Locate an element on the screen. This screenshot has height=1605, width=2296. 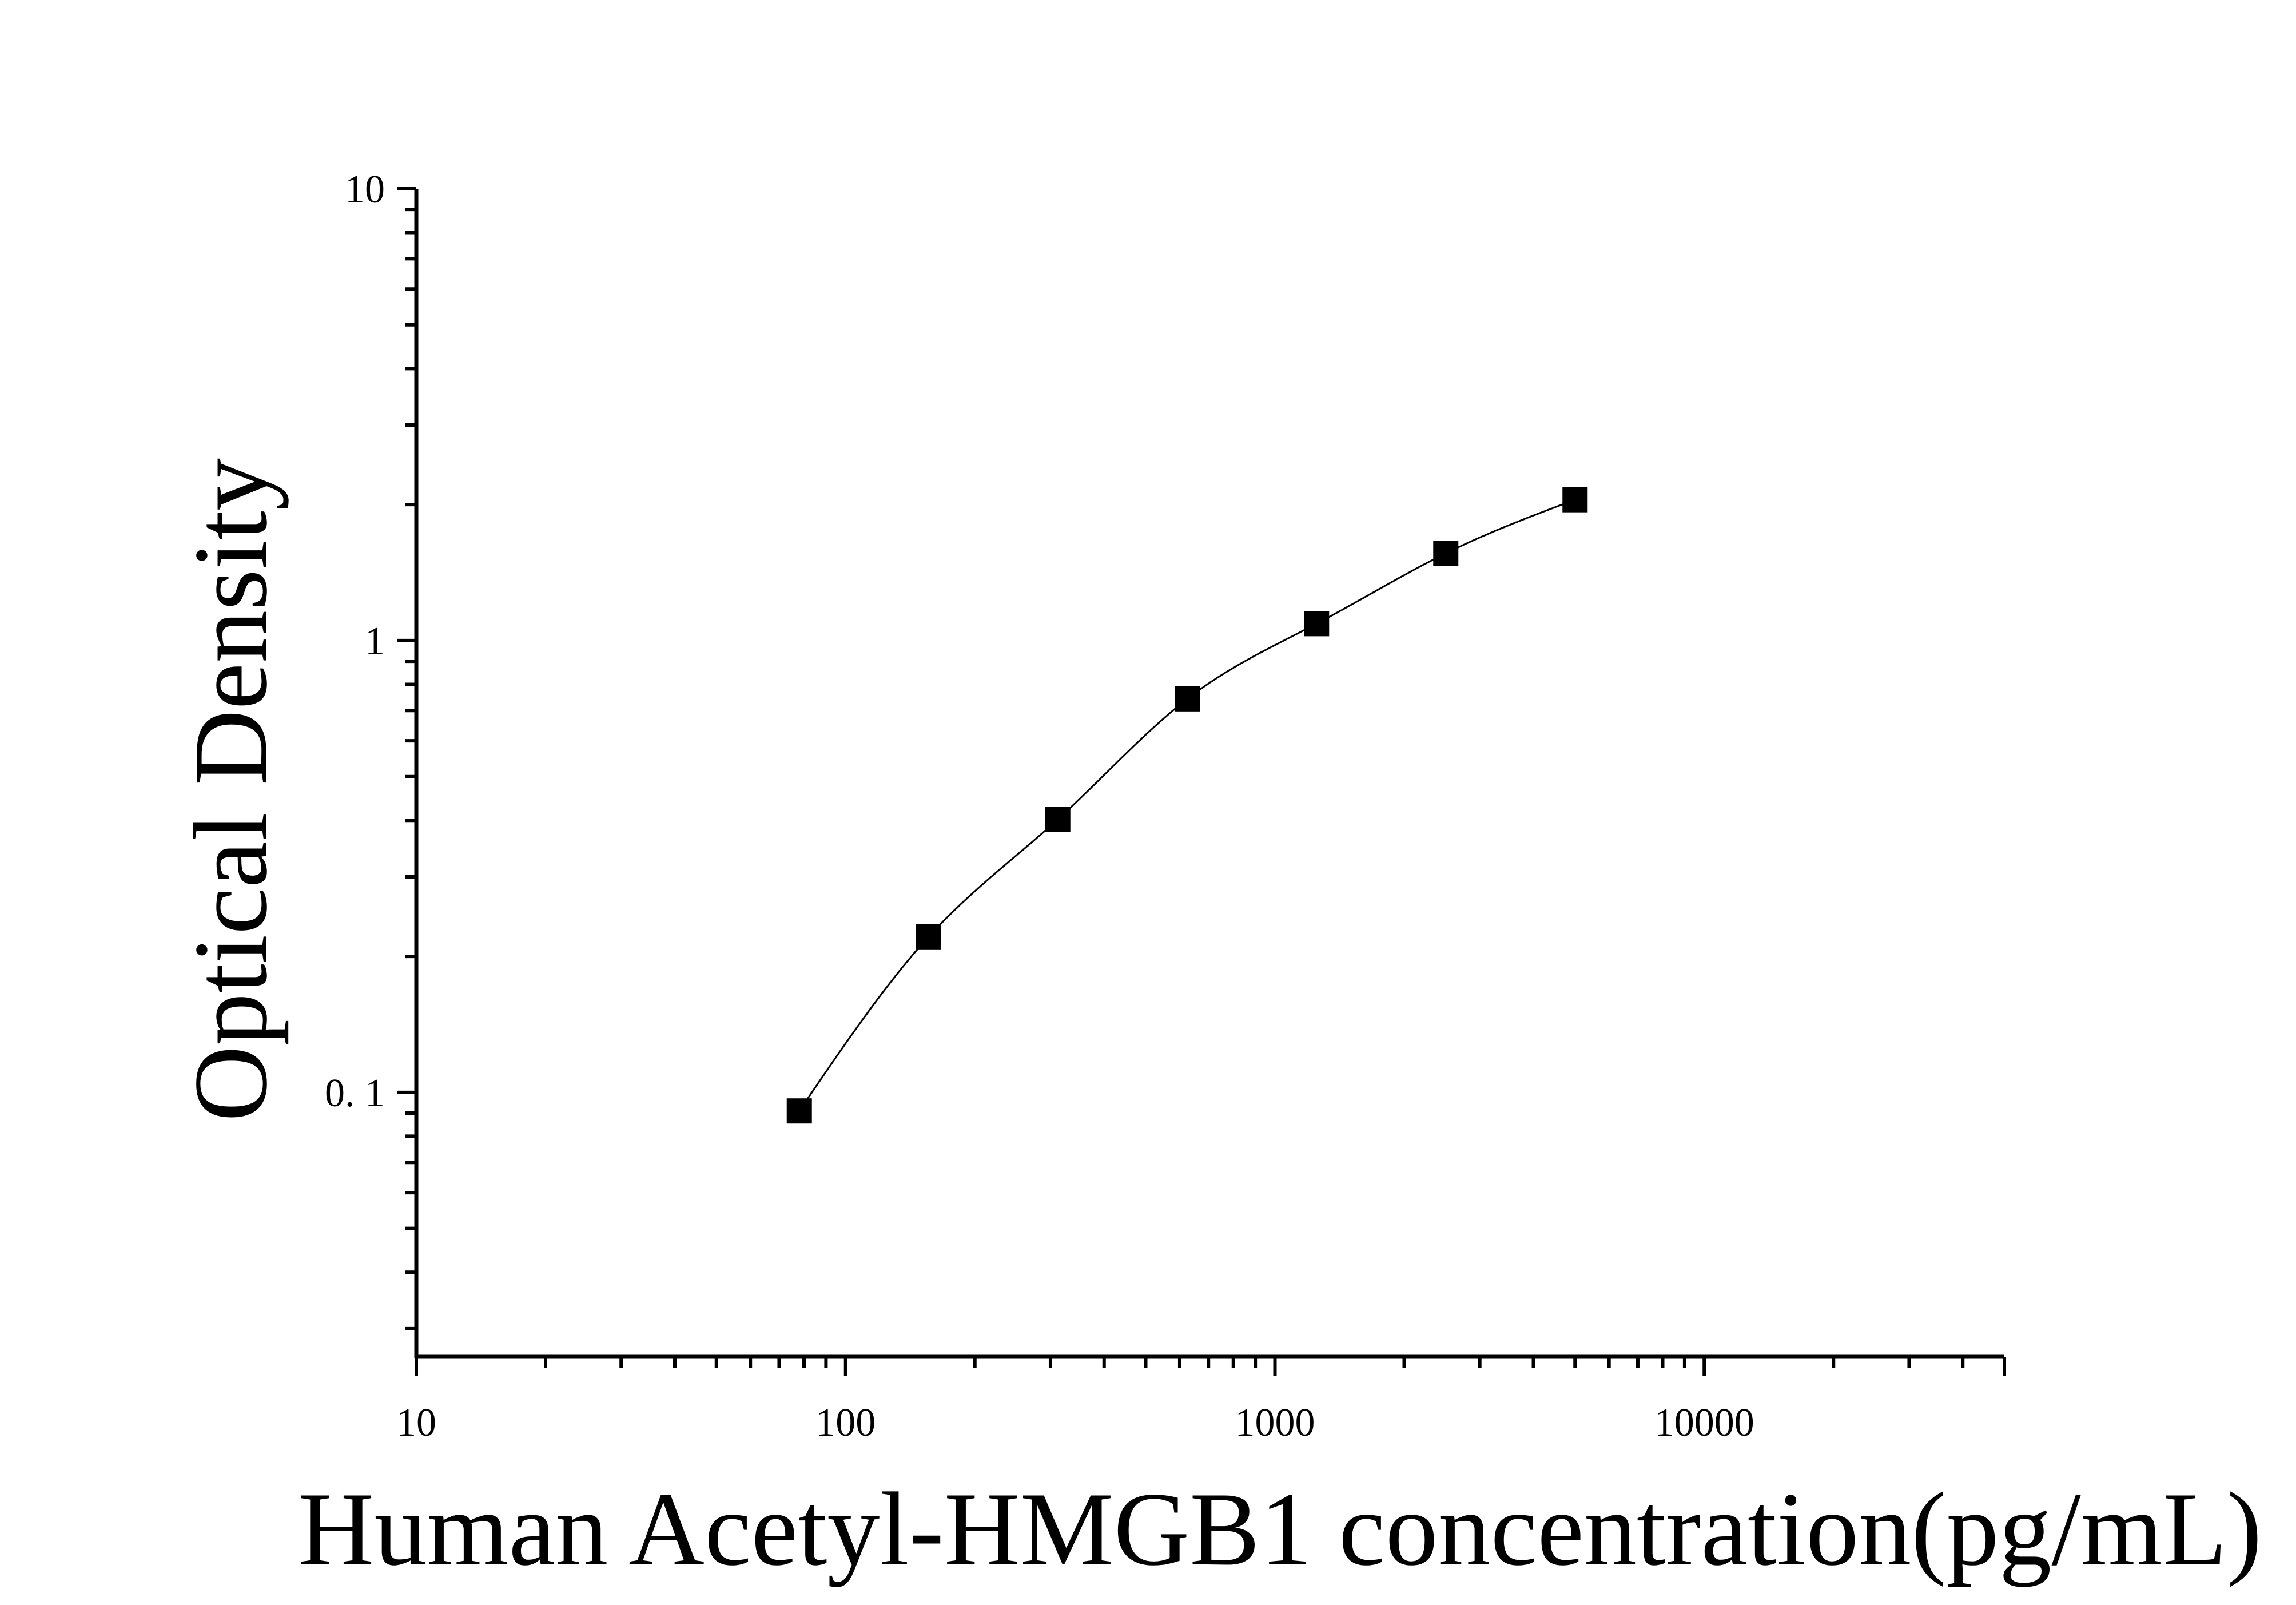
data-points is located at coordinates (1187, 805).